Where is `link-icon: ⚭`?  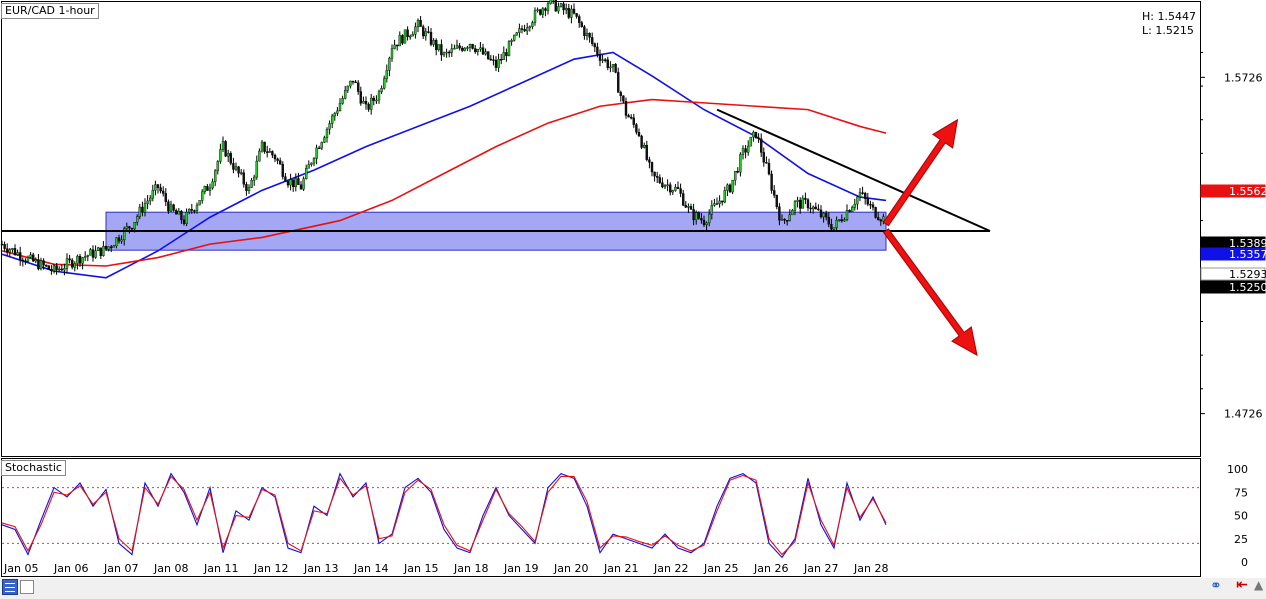 link-icon: ⚭ is located at coordinates (1216, 586).